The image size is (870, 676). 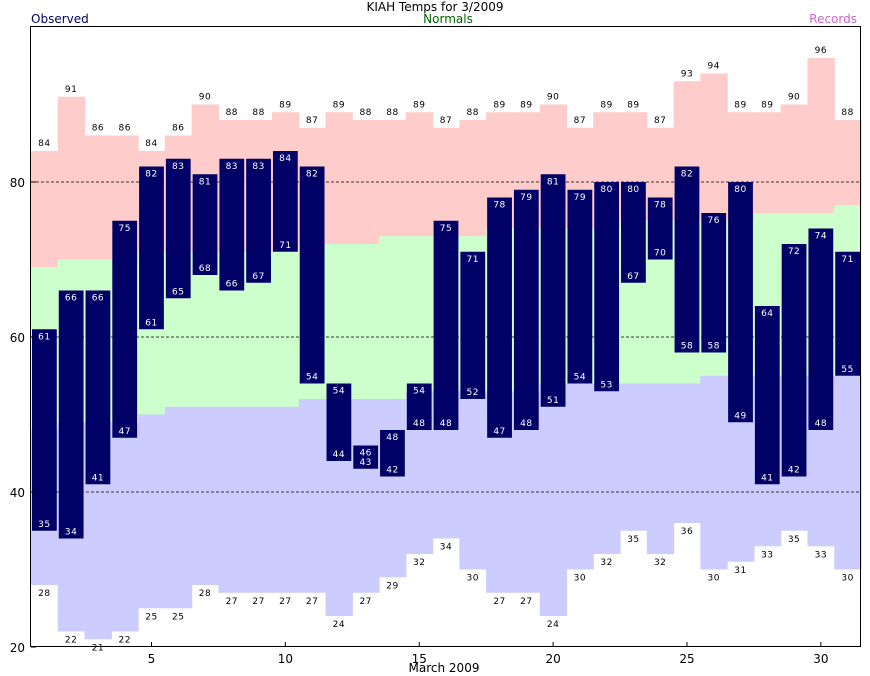 I want to click on observed-high-label: 82, so click(x=151, y=175).